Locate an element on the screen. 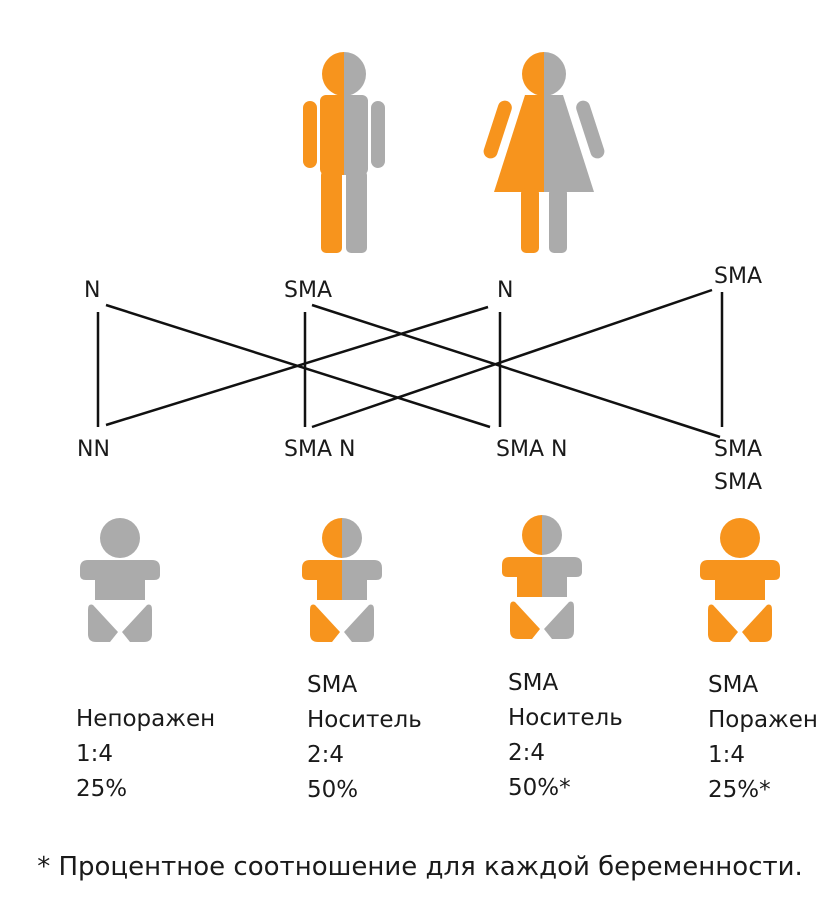  genotype-nn: NN is located at coordinates (93, 449).